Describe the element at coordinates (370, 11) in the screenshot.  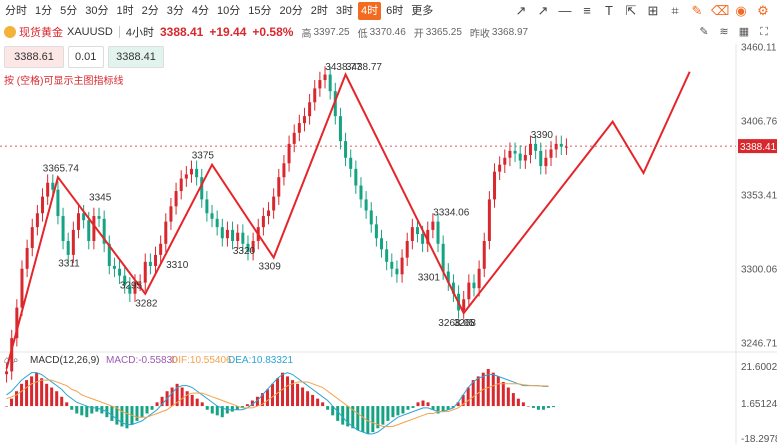
I see `period-tab-13: 4时` at that location.